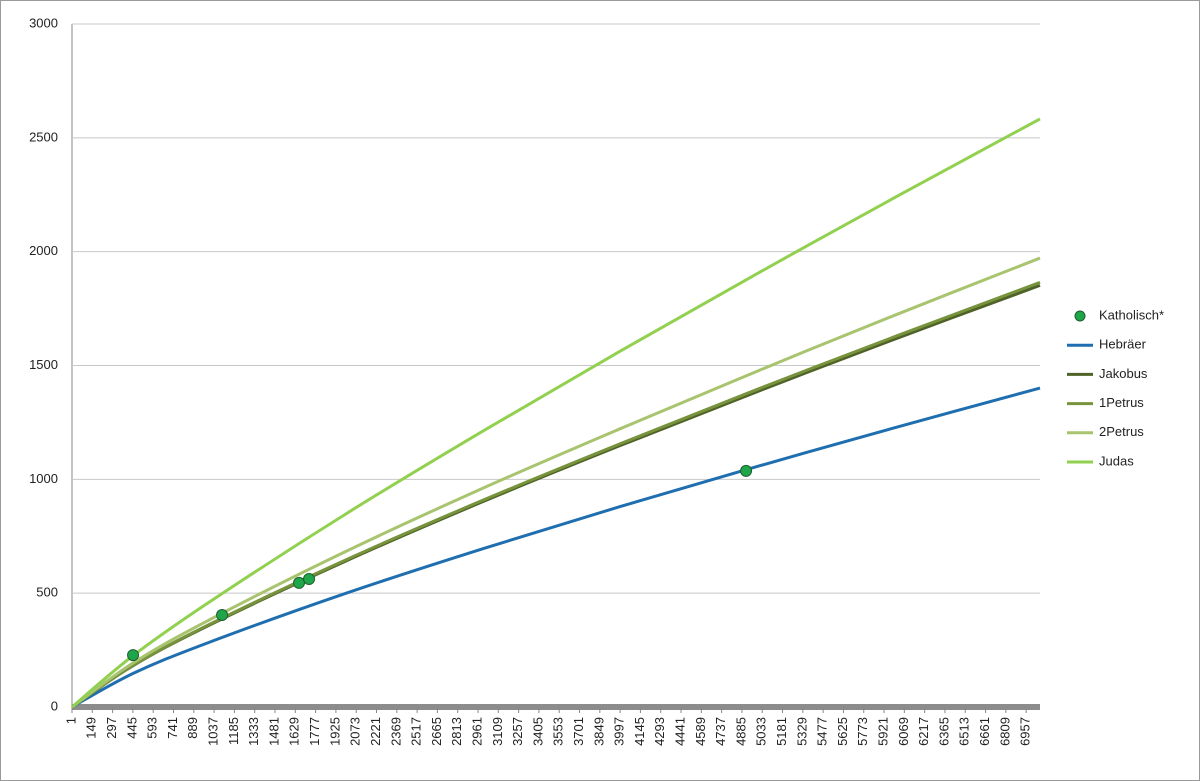  Describe the element at coordinates (273, 731) in the screenshot. I see `x-tick-label: 1481` at that location.